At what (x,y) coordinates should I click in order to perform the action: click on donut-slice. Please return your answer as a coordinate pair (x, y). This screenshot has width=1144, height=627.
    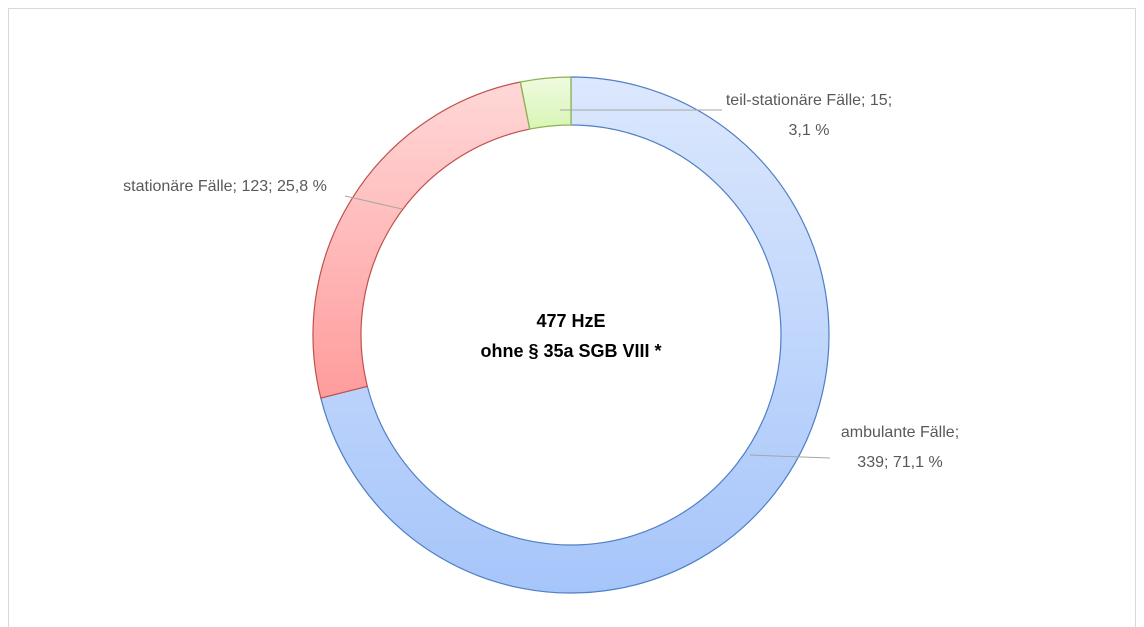
    Looking at the image, I should click on (545, 103).